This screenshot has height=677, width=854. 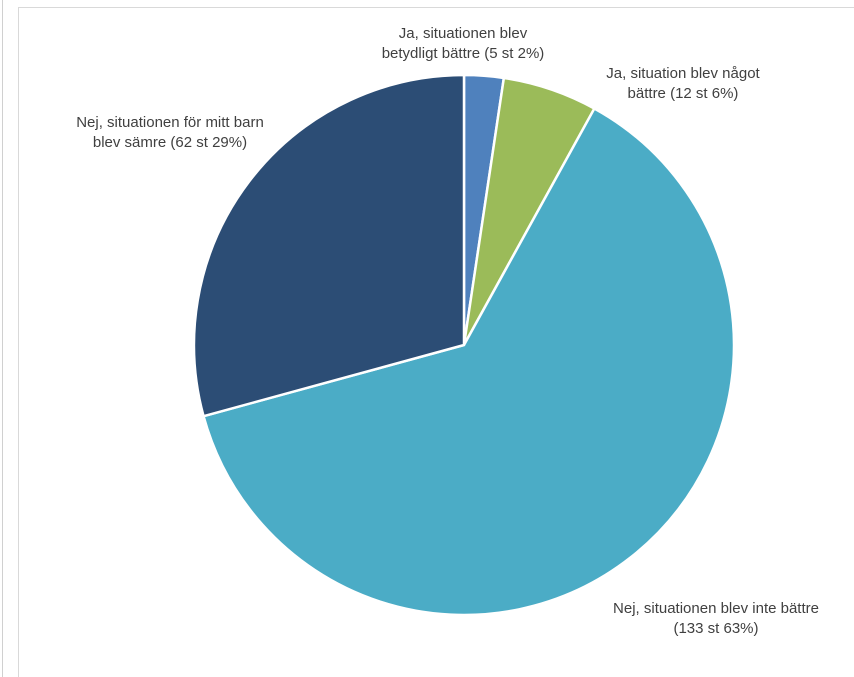 What do you see at coordinates (683, 73) in the screenshot?
I see `slice-label-line: Ja, situation blev något` at bounding box center [683, 73].